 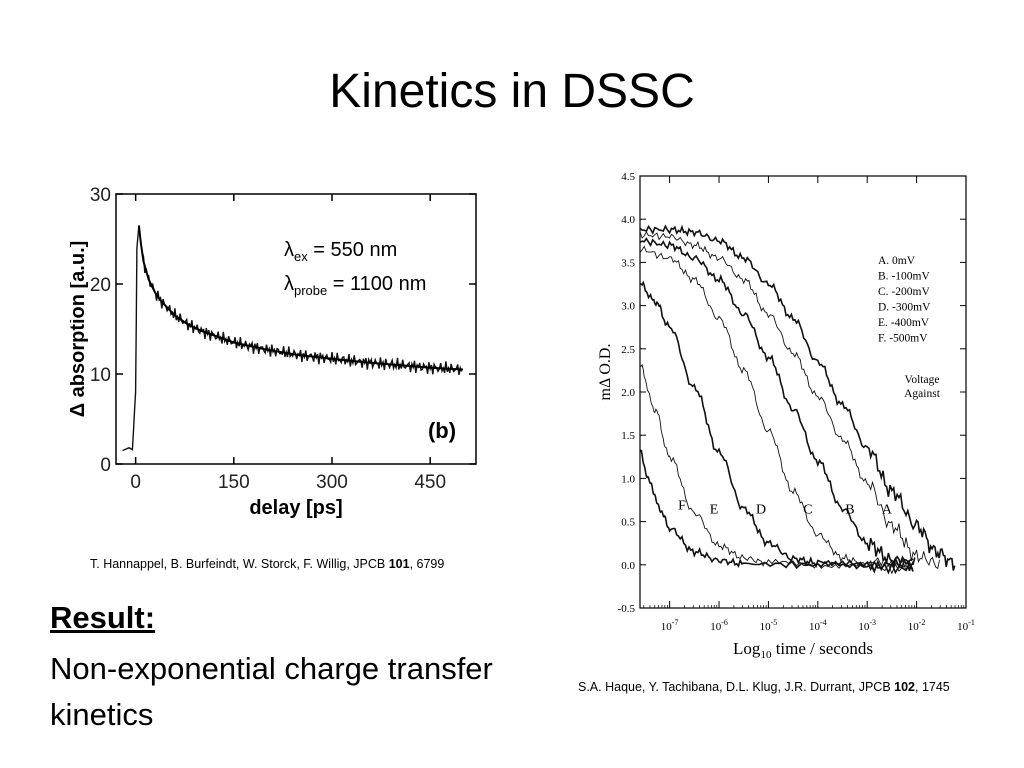 What do you see at coordinates (234, 482) in the screenshot?
I see `x-tick-label: 150` at bounding box center [234, 482].